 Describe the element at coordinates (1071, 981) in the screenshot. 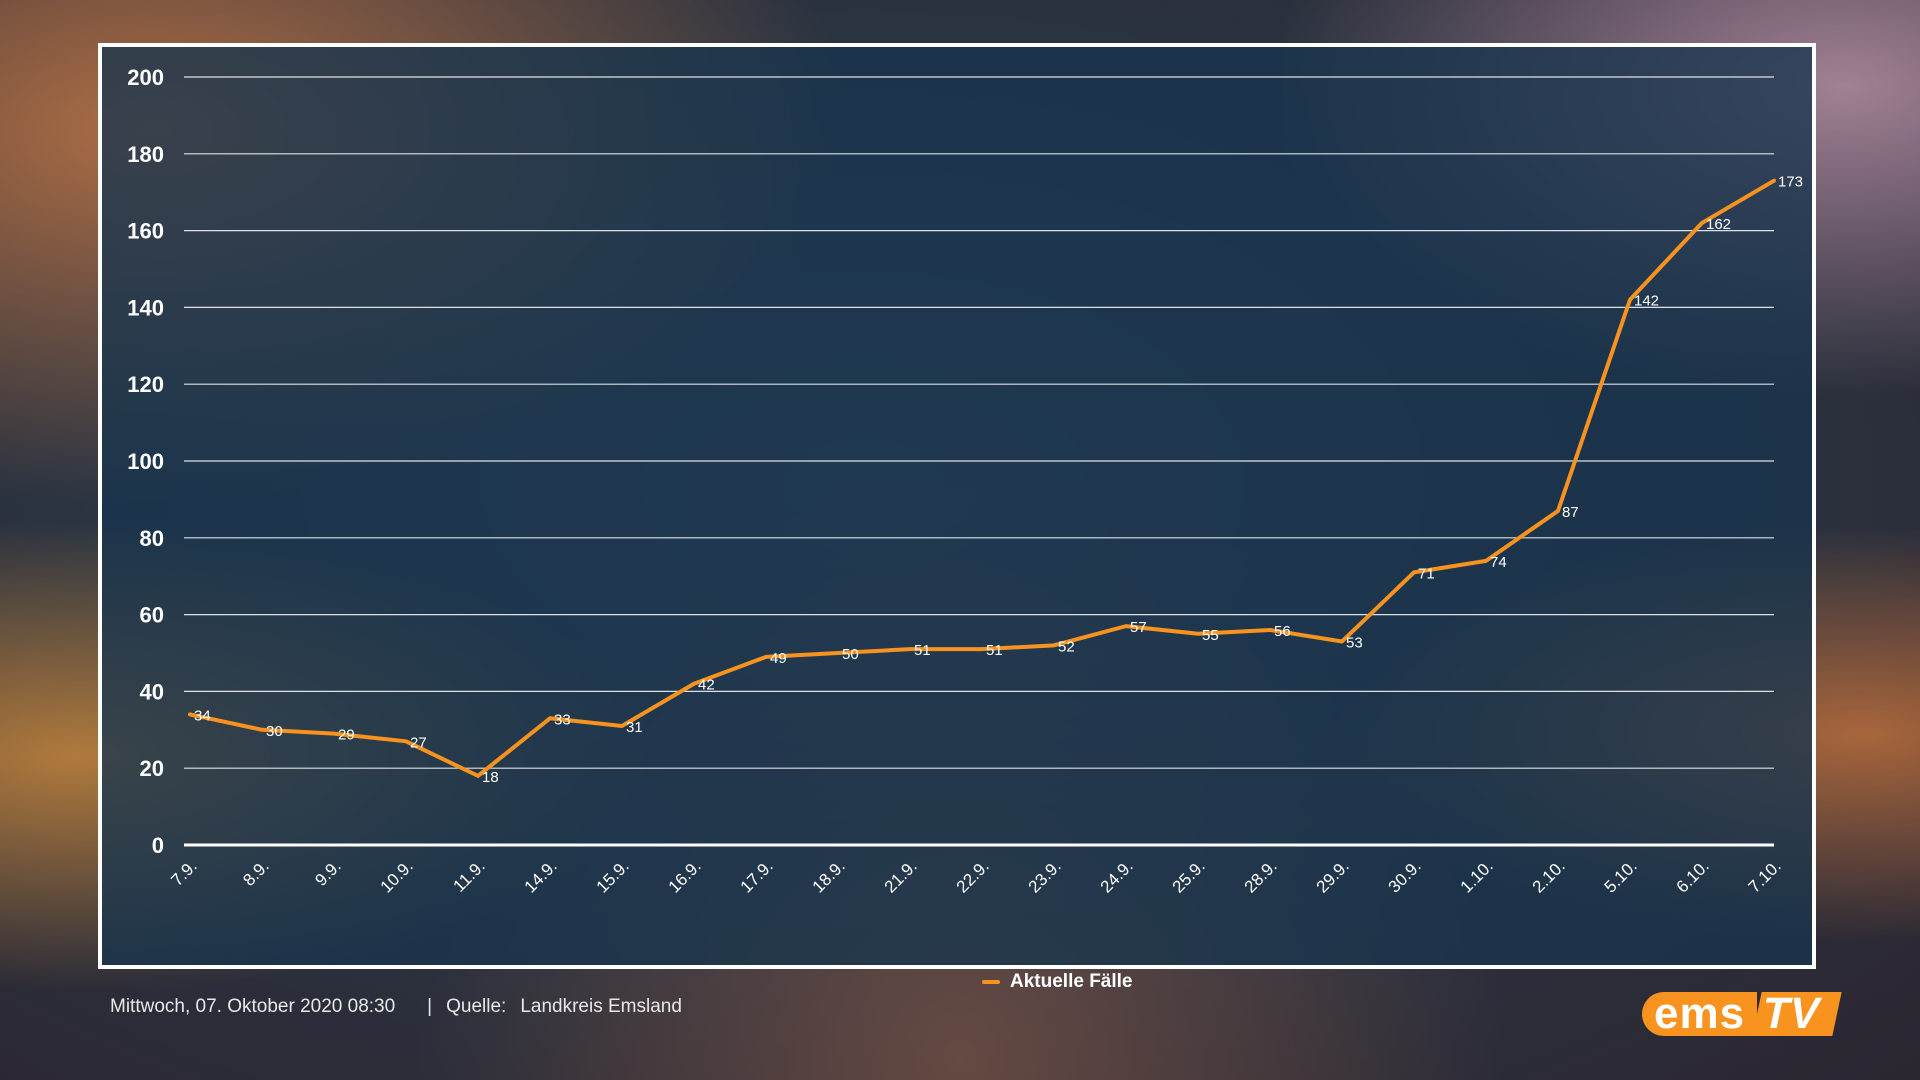

I see `legend-label: Aktuelle Fälle` at that location.